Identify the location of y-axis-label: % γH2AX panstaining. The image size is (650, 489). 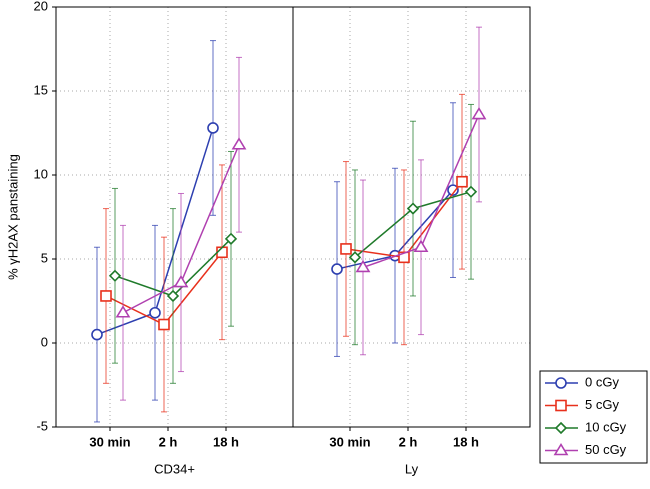
(12, 217).